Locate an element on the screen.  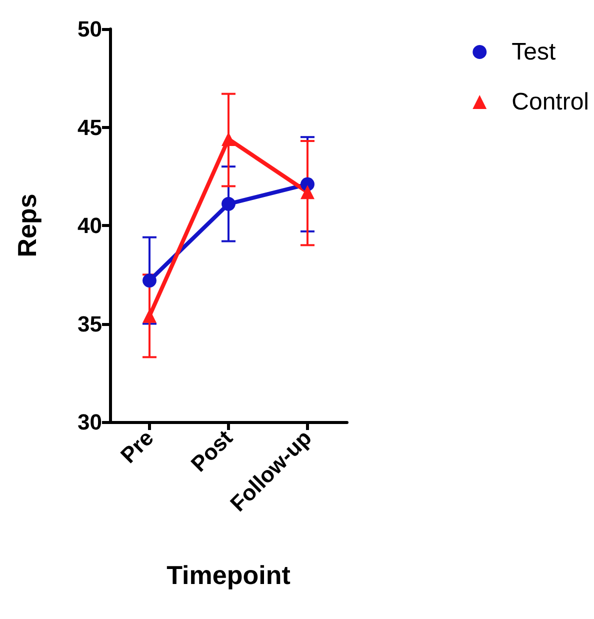
x-axis-title: Timepoint is located at coordinates (228, 575).